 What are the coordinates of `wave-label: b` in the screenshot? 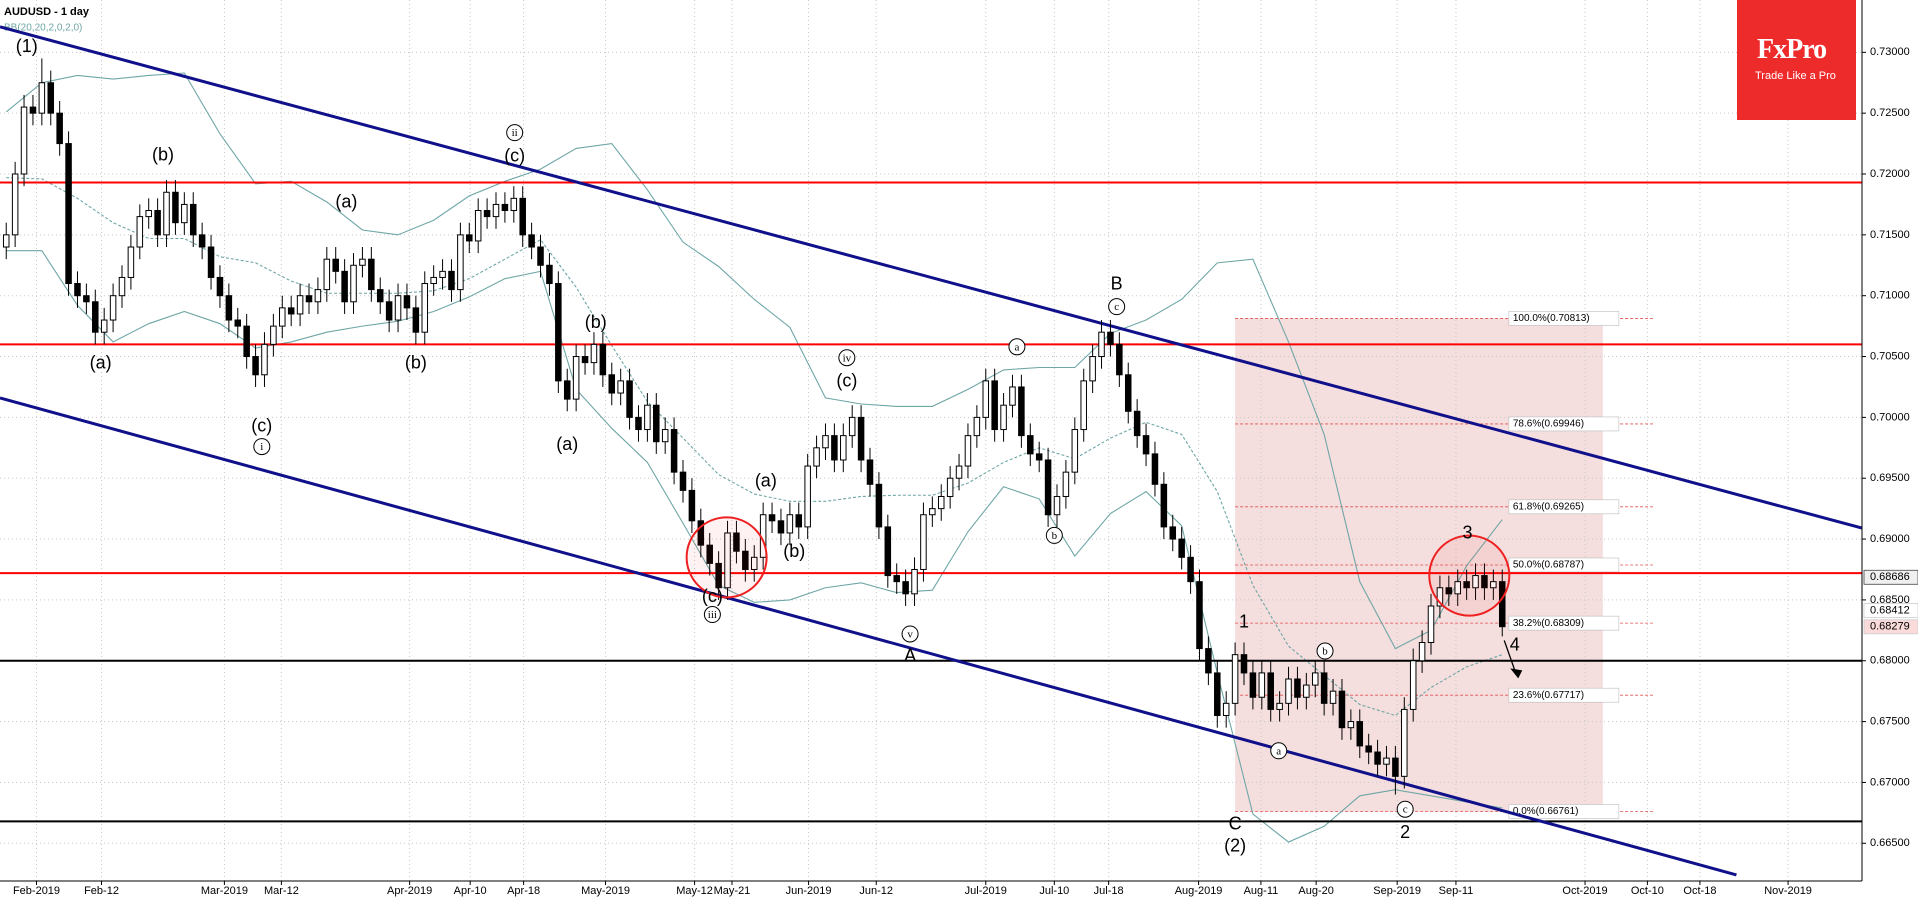 It's located at (1325, 652).